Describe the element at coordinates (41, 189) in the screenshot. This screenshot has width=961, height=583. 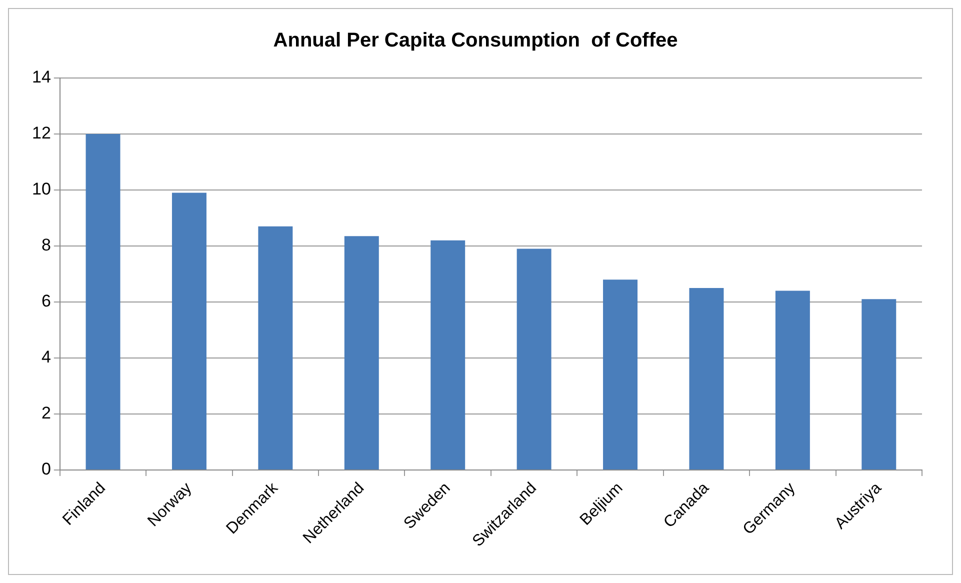
I see `y-tick-label: 10` at that location.